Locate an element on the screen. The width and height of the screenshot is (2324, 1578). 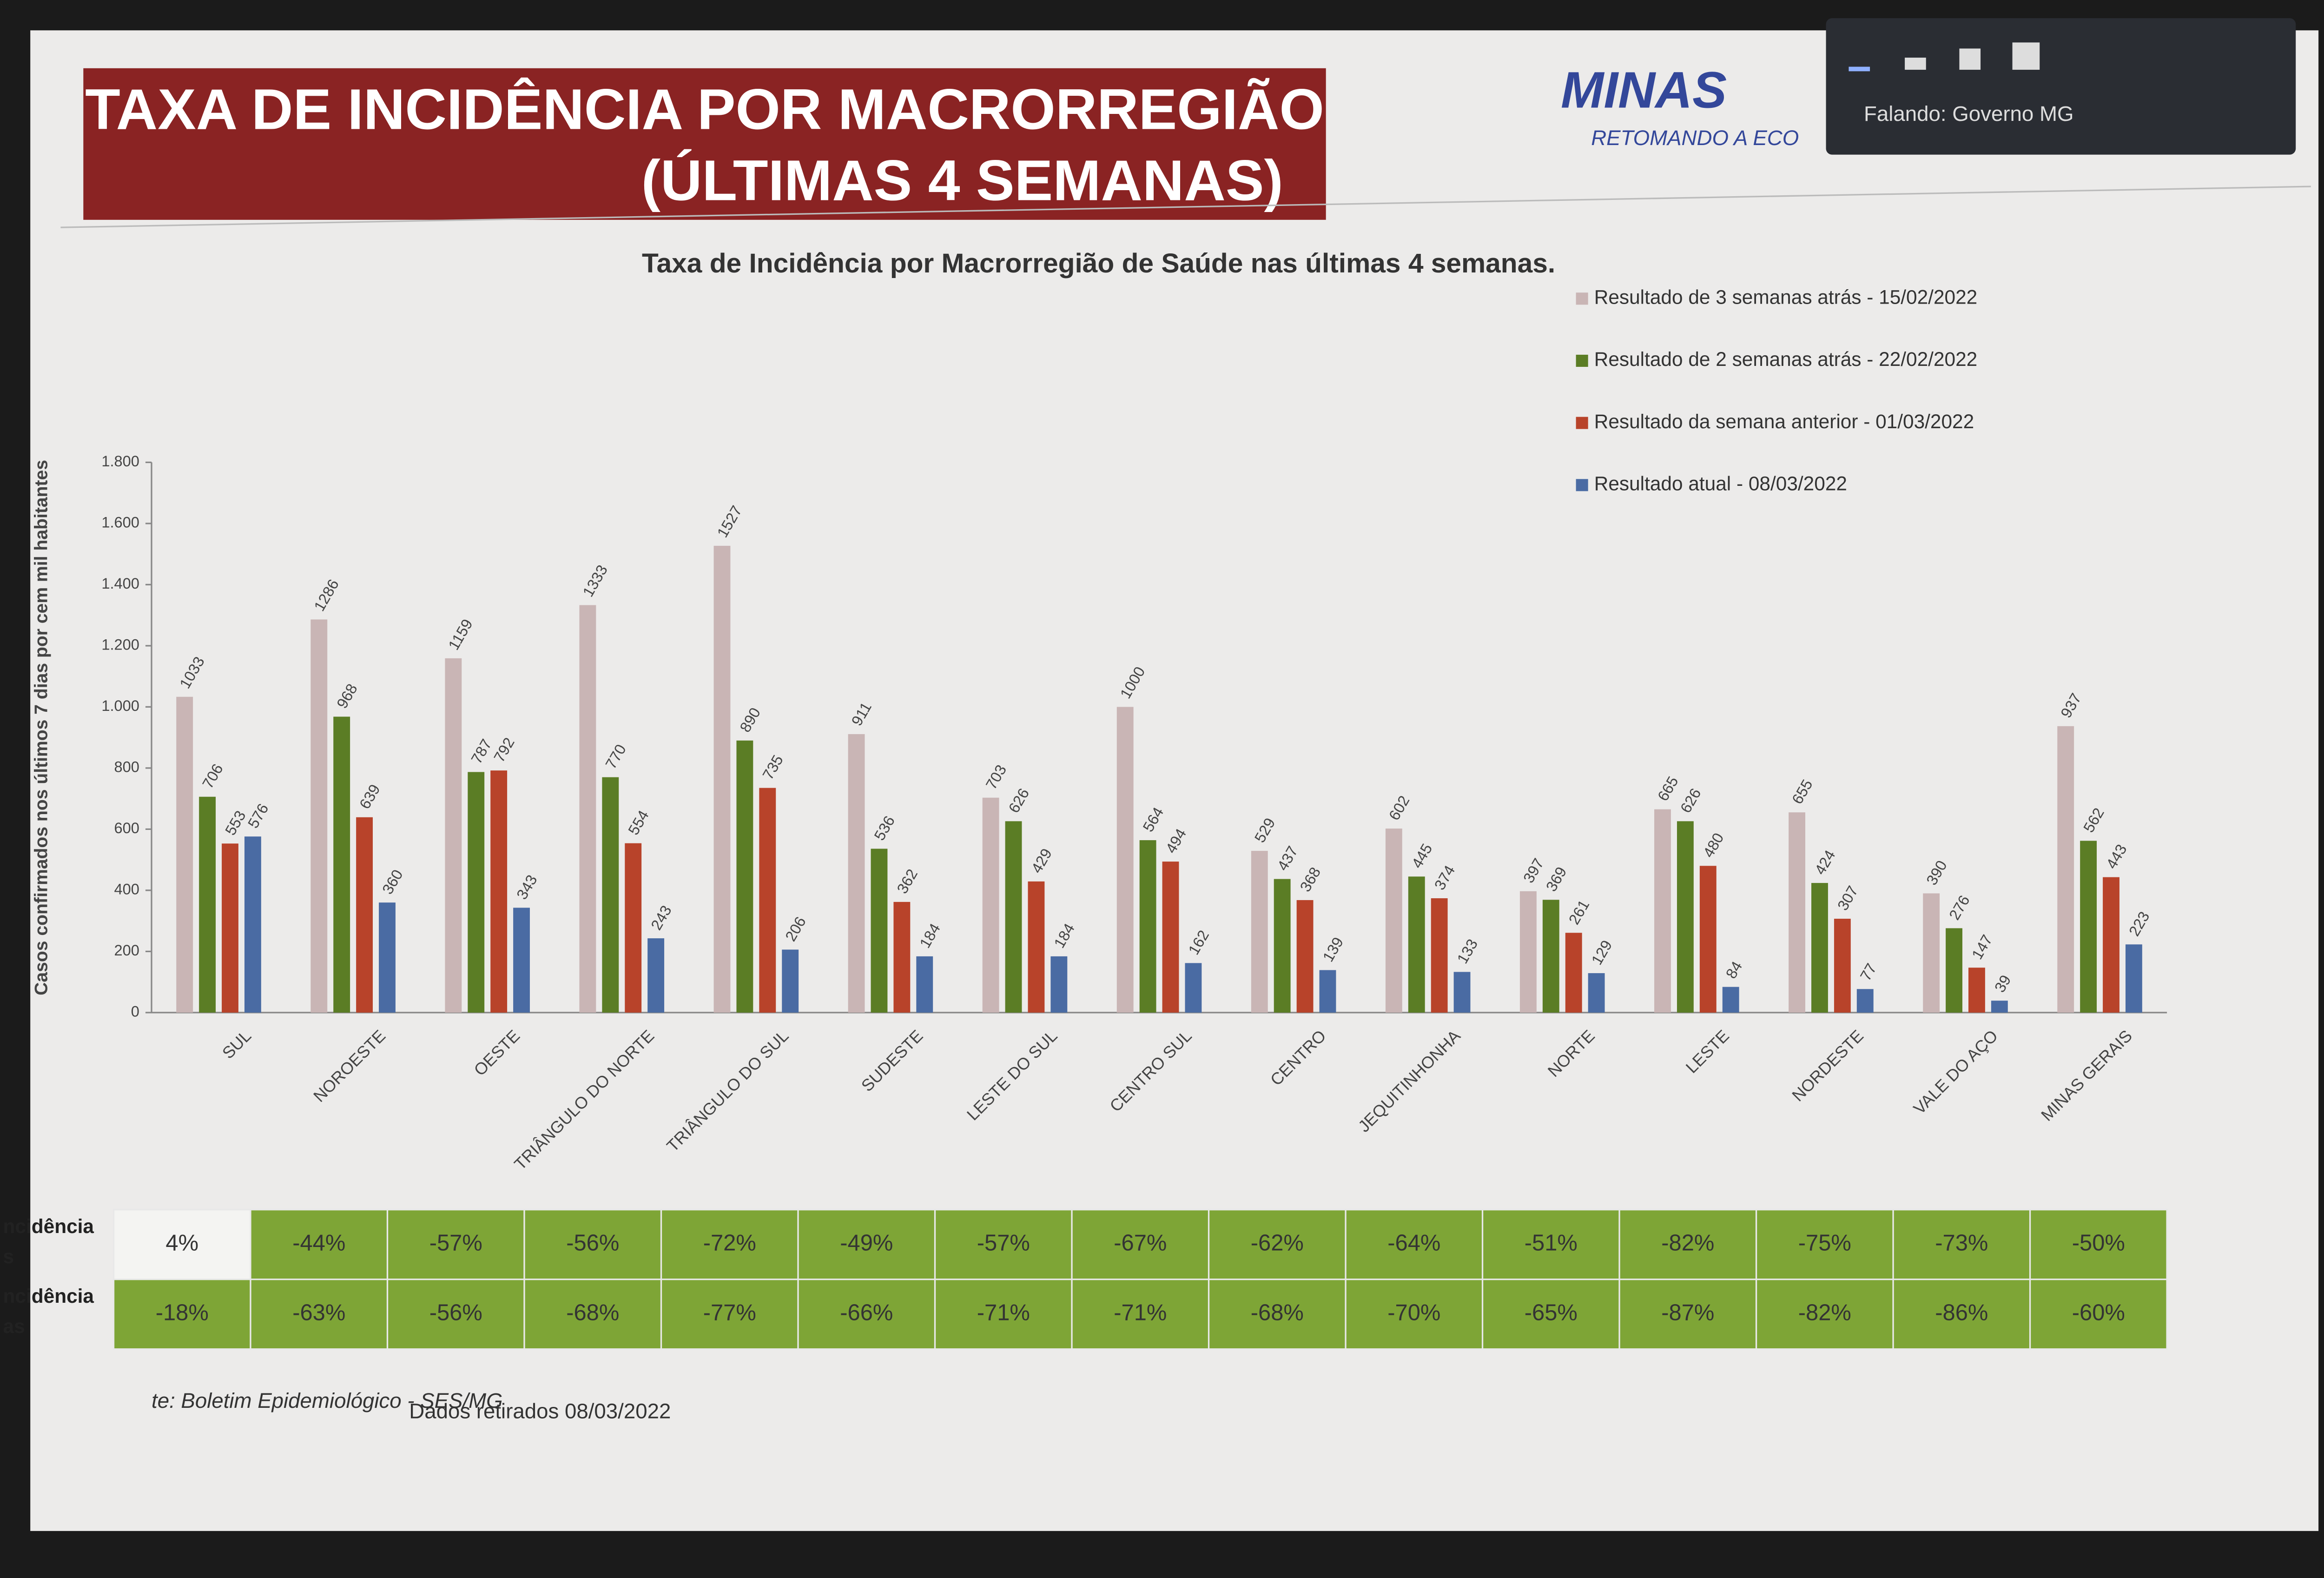
cell-value: -87% is located at coordinates (1687, 1313).